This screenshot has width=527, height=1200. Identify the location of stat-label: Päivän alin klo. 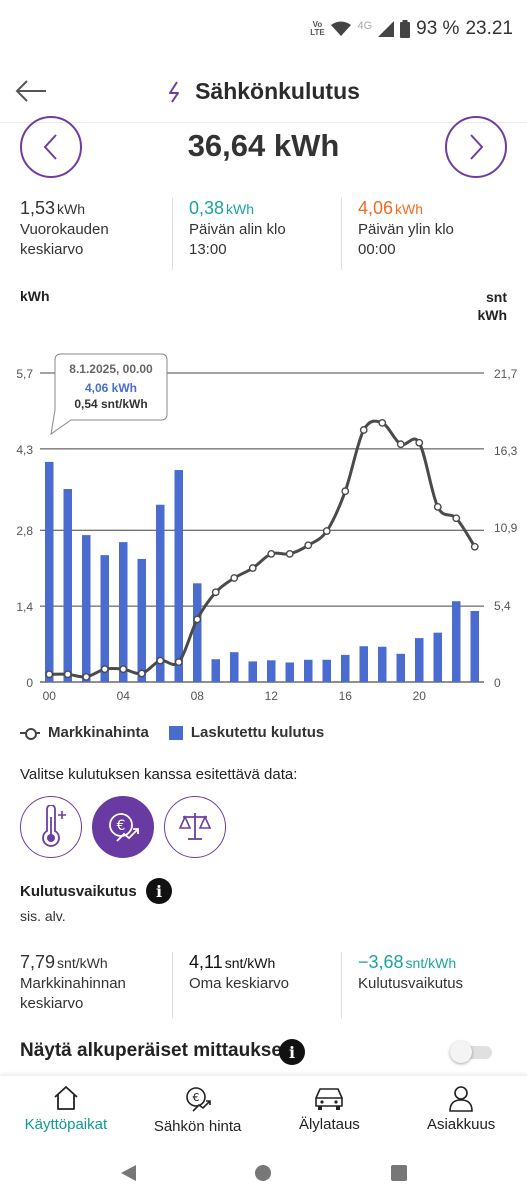
(237, 229).